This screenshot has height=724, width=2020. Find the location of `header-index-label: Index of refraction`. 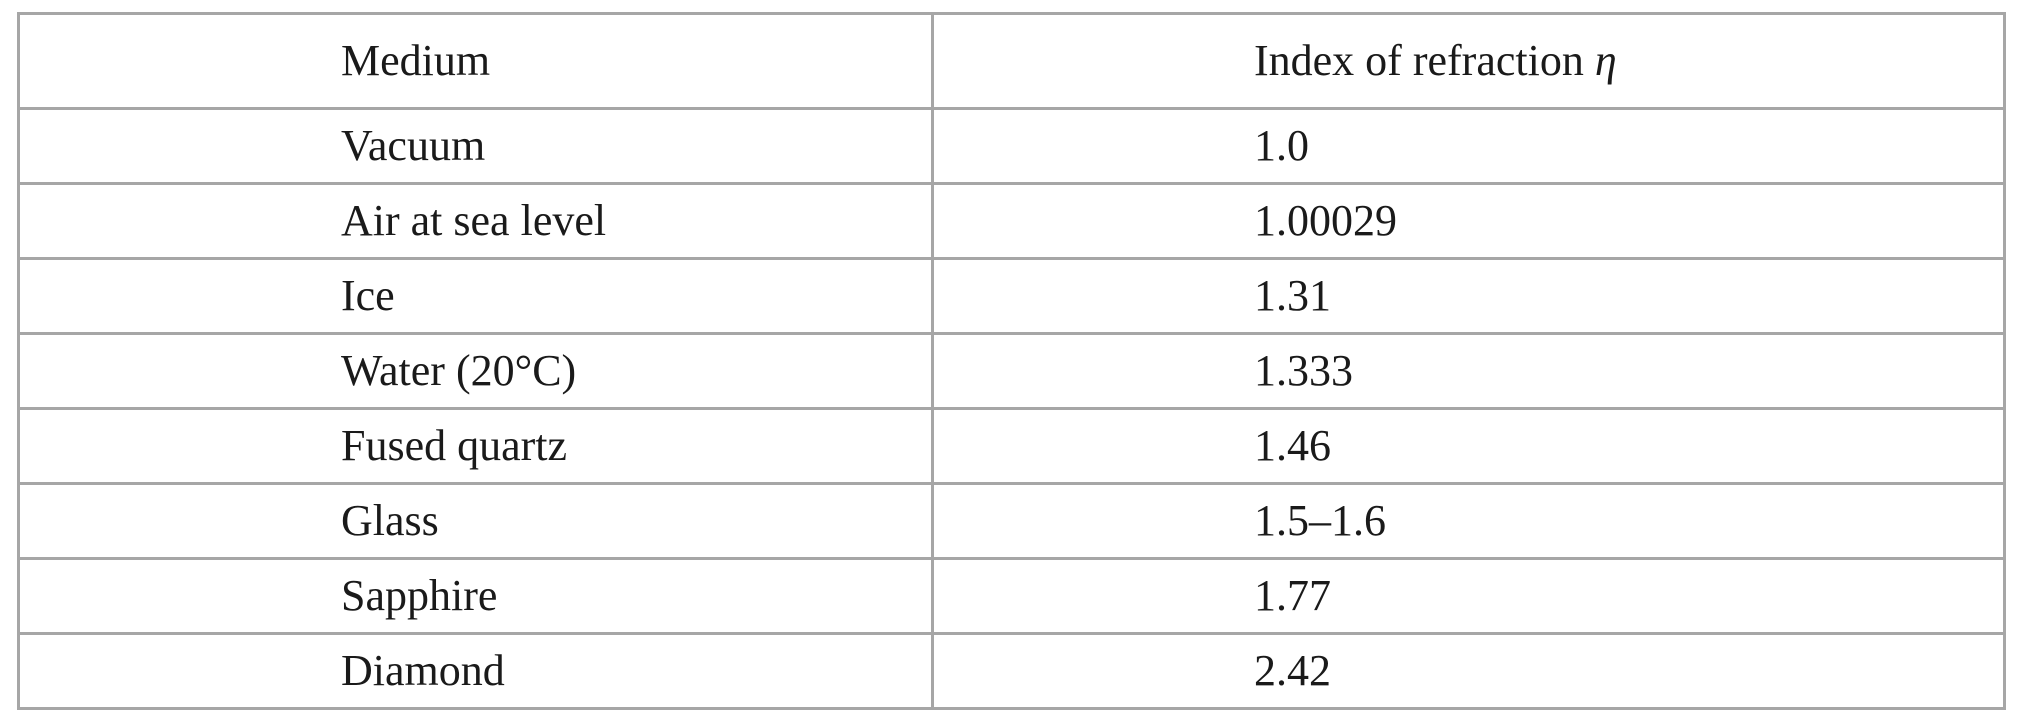

header-index-label: Index of refraction is located at coordinates (1419, 60).